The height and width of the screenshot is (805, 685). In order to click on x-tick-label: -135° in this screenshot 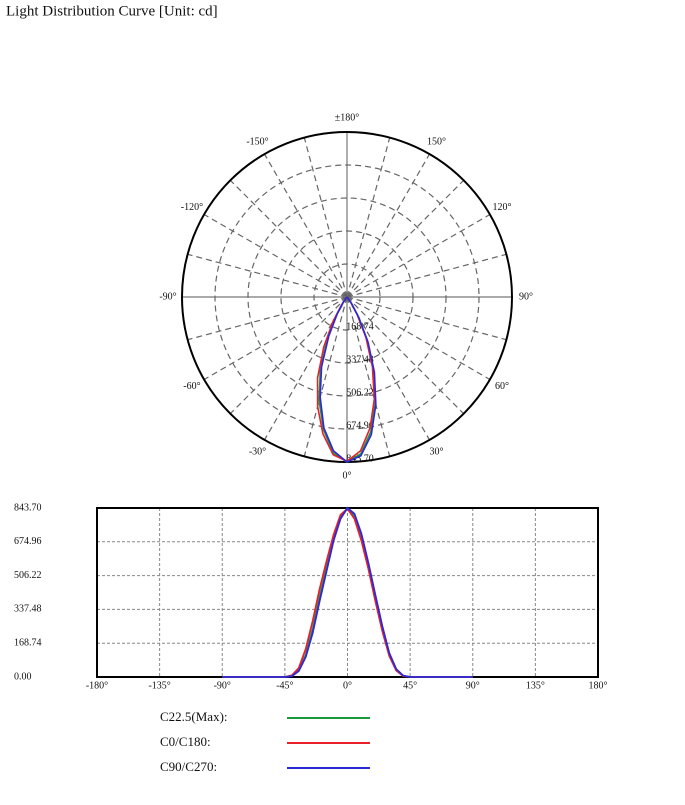, I will do `click(159, 685)`.